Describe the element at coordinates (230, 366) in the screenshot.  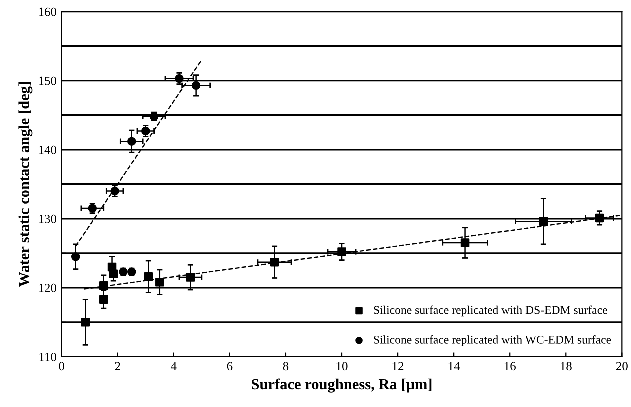
I see `x-tick-label: 6` at that location.